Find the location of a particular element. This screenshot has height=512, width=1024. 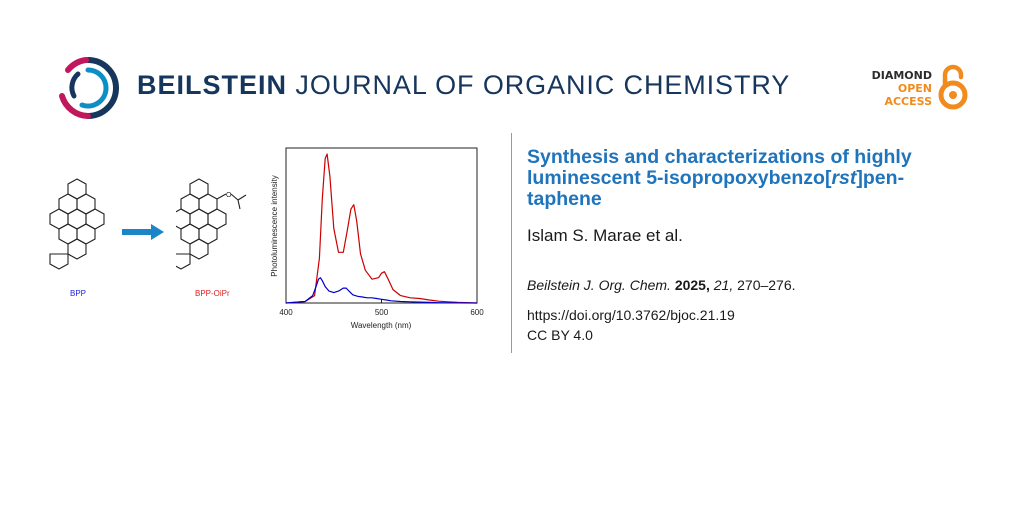

chart-plot-frame is located at coordinates (381, 225).